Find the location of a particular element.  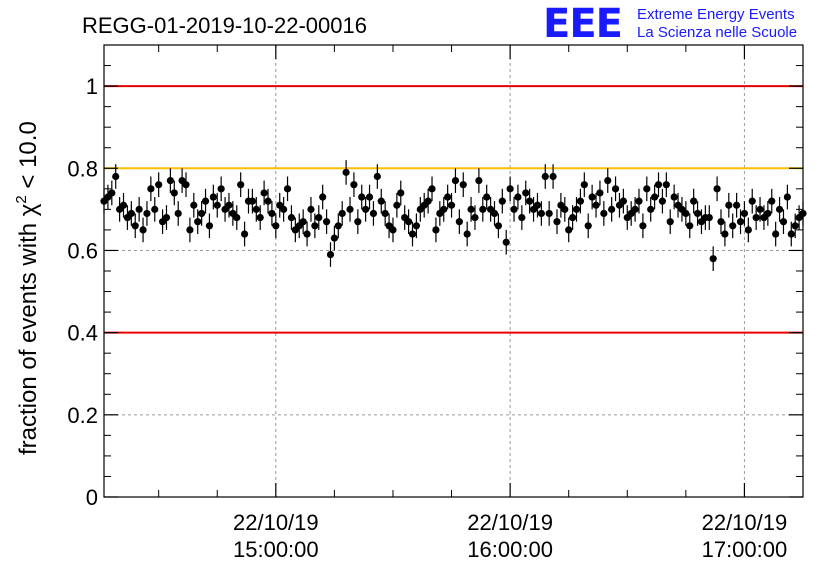

logo-line-1: Extreme Energy Events is located at coordinates (716, 14).